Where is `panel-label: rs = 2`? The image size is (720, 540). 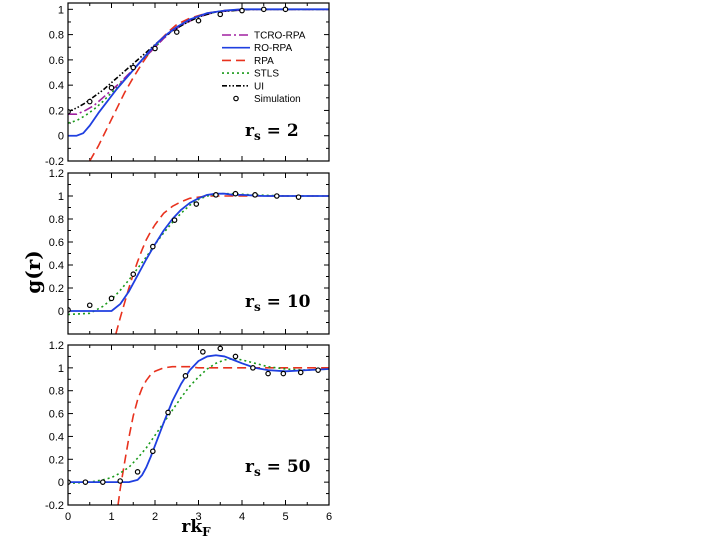 panel-label: rs = 2 is located at coordinates (272, 132).